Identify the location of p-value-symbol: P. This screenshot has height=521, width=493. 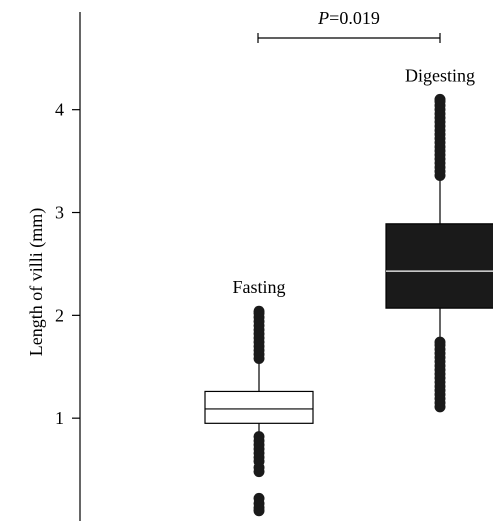
(323, 18).